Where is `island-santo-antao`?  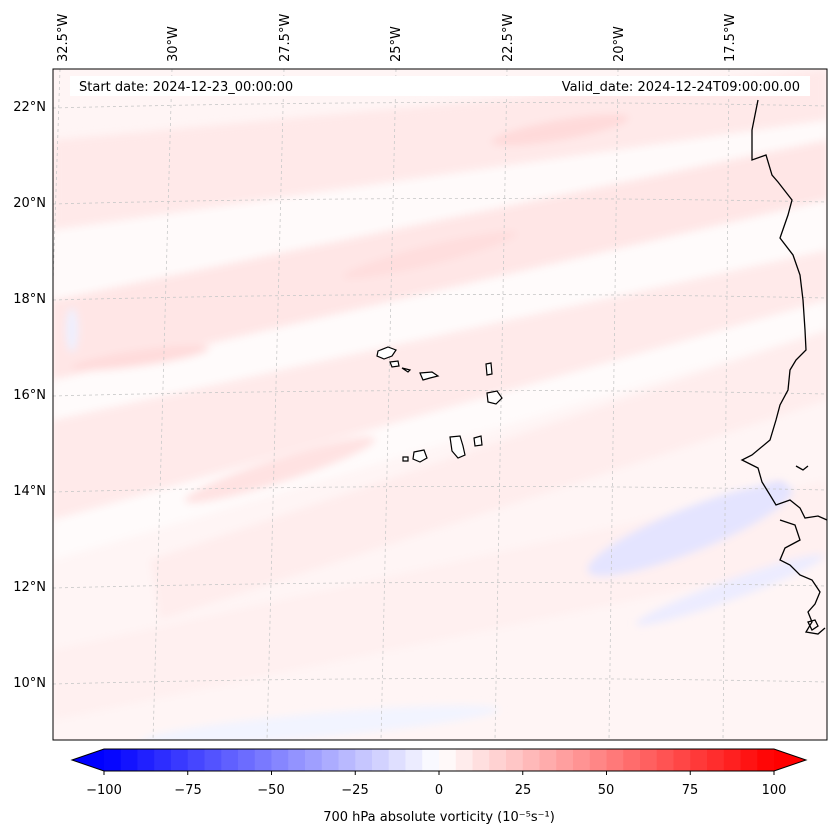 island-santo-antao is located at coordinates (386, 353).